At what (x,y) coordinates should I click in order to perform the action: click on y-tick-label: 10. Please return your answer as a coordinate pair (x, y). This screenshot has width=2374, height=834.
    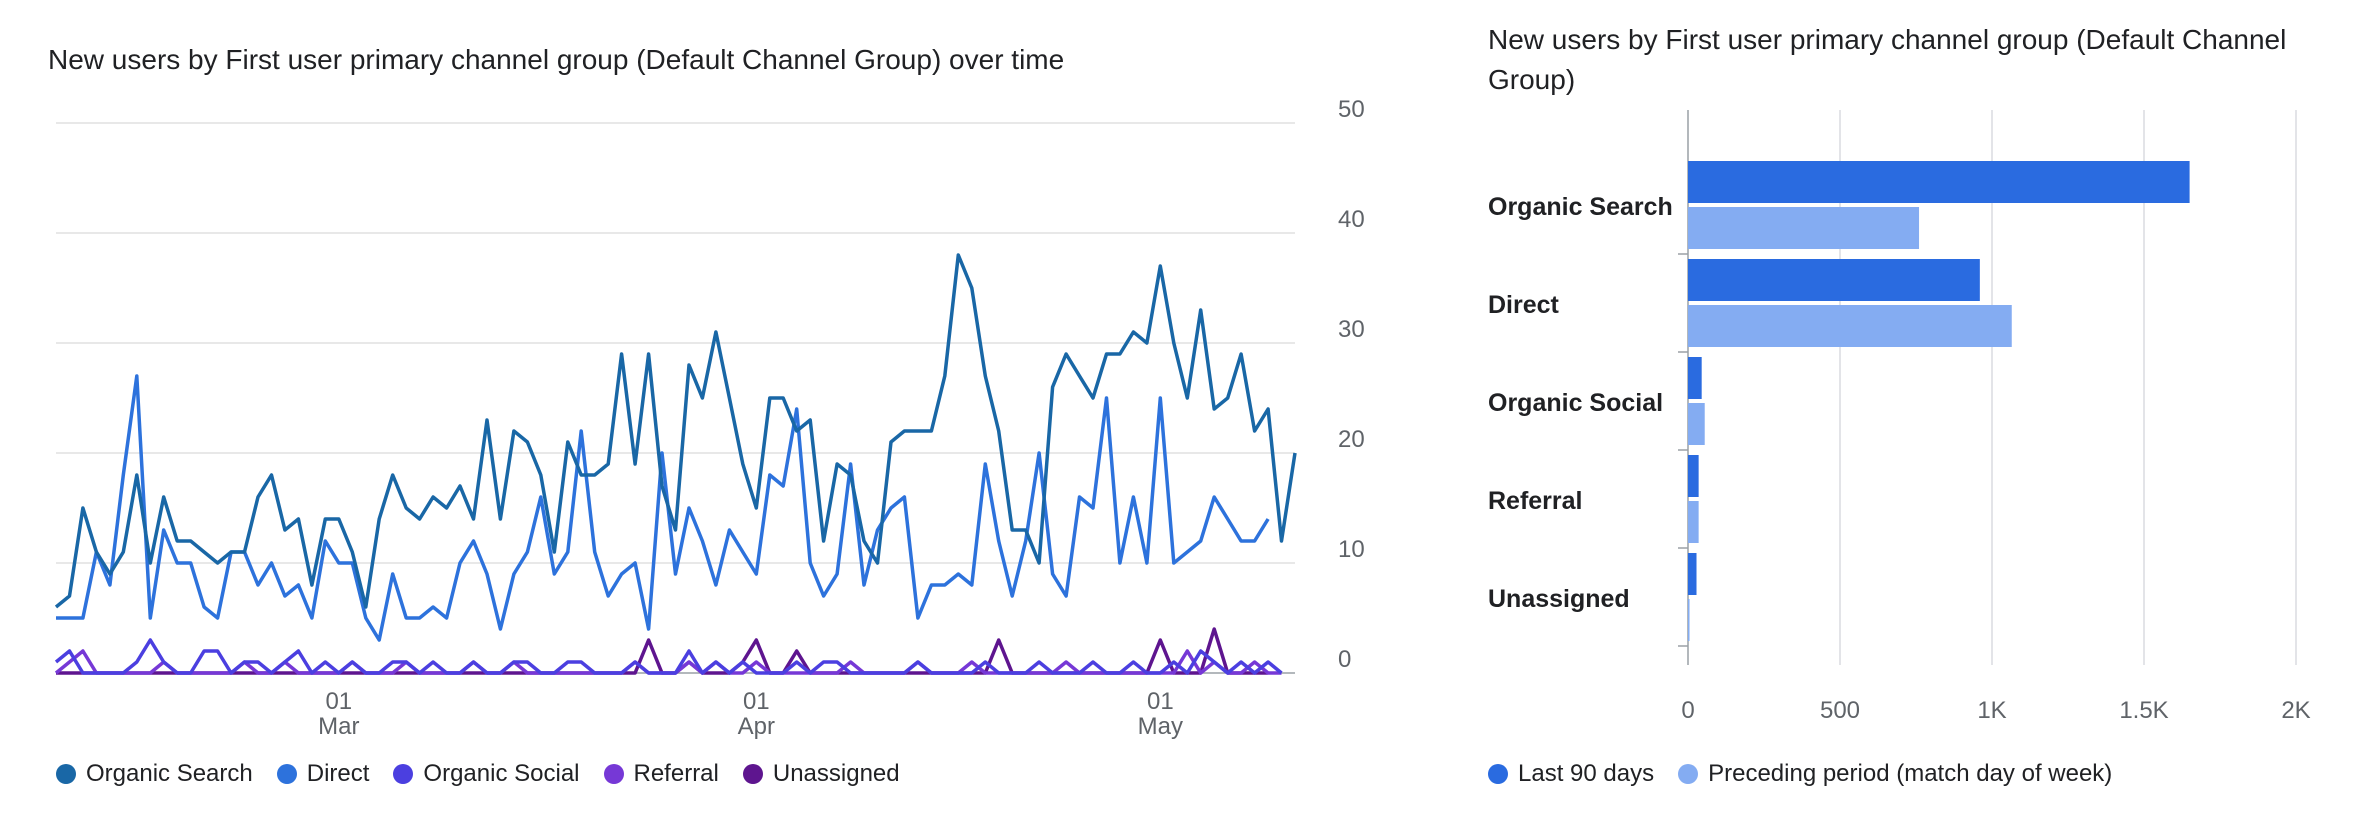
    Looking at the image, I should click on (1351, 549).